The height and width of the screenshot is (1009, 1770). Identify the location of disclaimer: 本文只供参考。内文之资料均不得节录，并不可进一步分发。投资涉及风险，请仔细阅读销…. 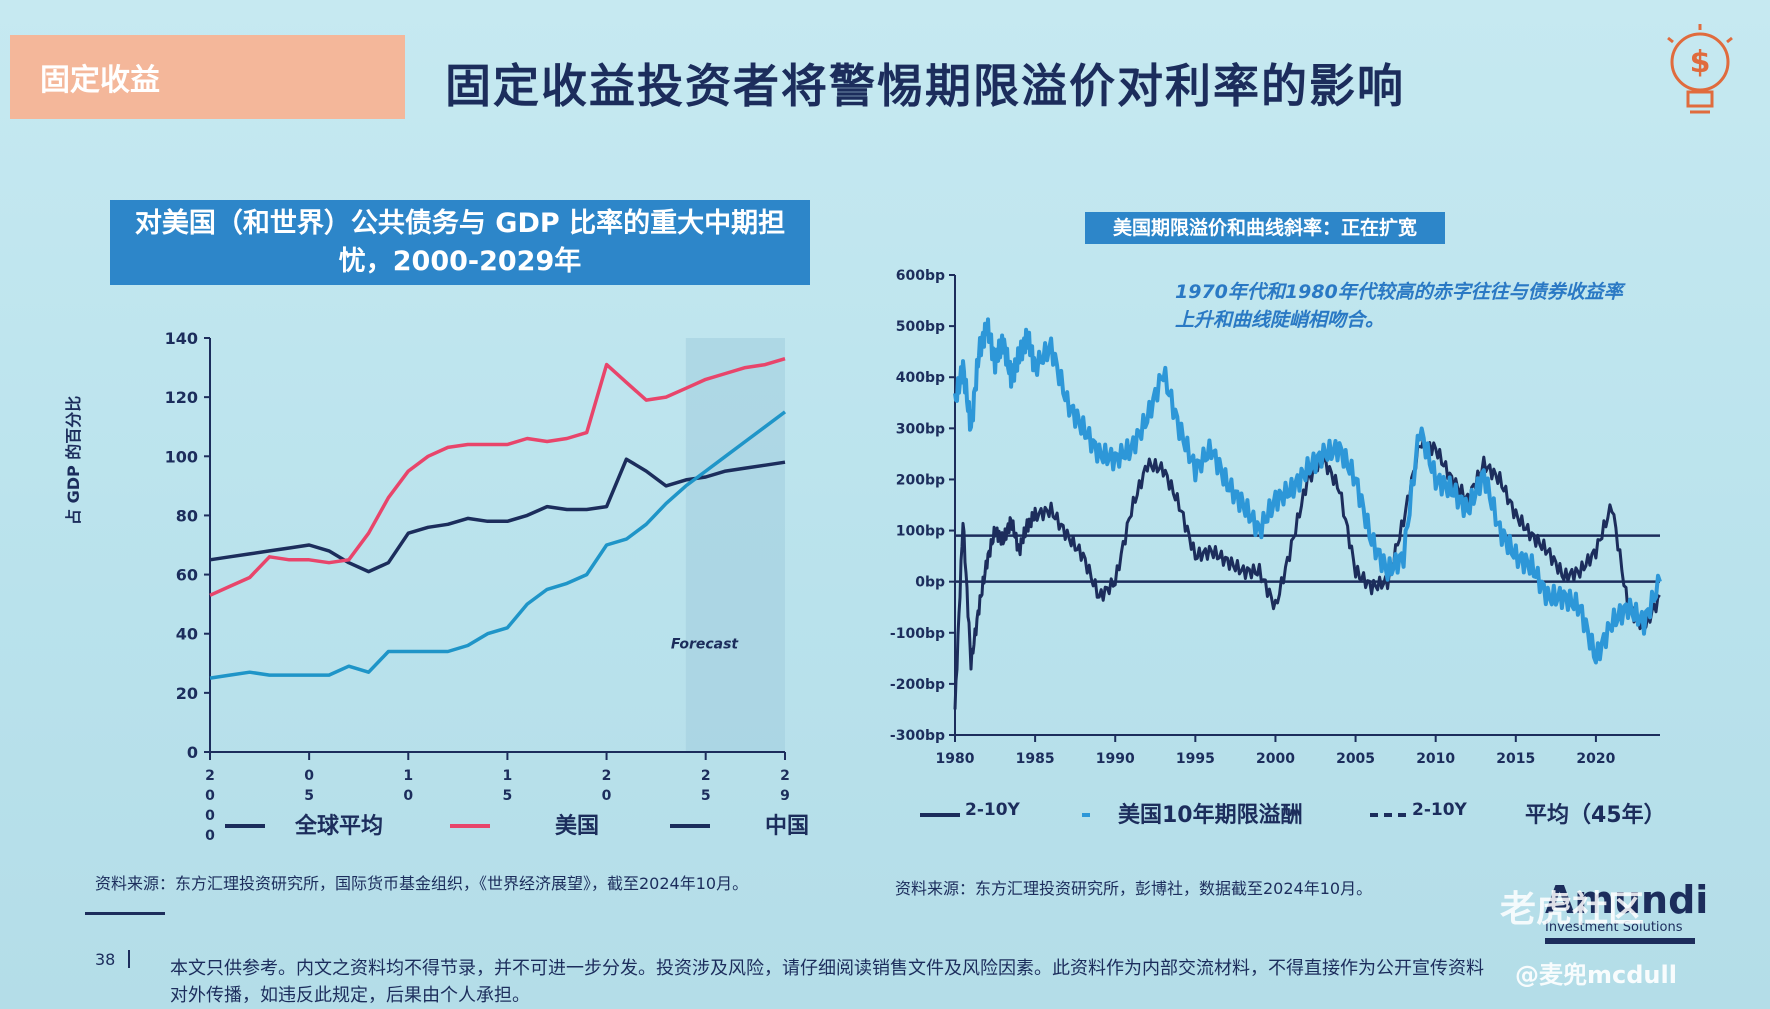
(827, 982).